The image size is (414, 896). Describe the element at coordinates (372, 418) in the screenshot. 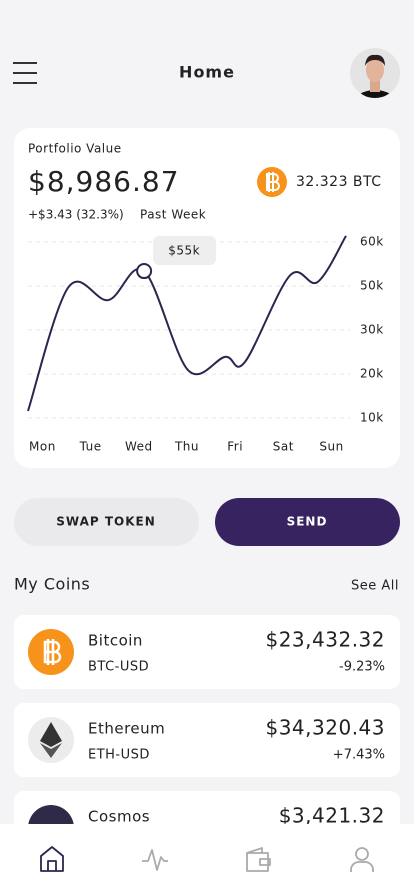

I see `y-tick-label: 10k` at that location.